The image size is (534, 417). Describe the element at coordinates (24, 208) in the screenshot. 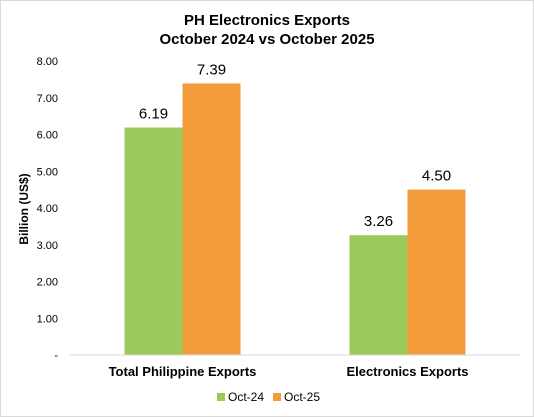

I see `y-axis-title: Billion (US$)` at that location.